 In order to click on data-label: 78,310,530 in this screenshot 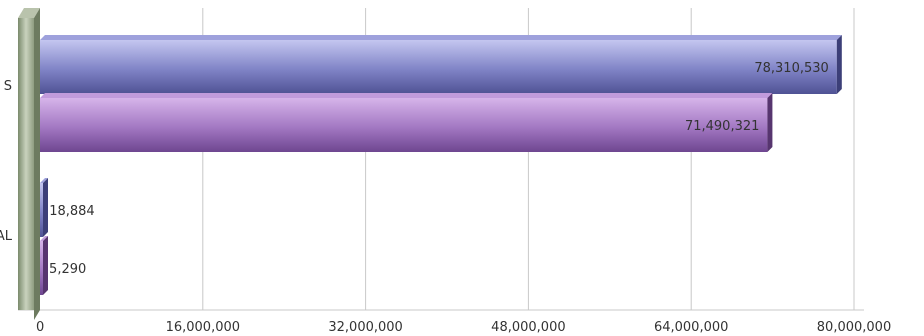, I will do `click(791, 68)`.